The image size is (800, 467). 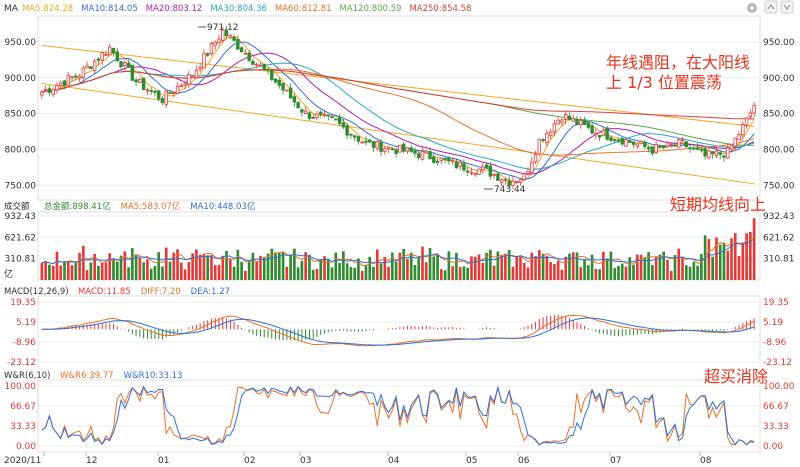 I want to click on settings-button, so click(x=752, y=8).